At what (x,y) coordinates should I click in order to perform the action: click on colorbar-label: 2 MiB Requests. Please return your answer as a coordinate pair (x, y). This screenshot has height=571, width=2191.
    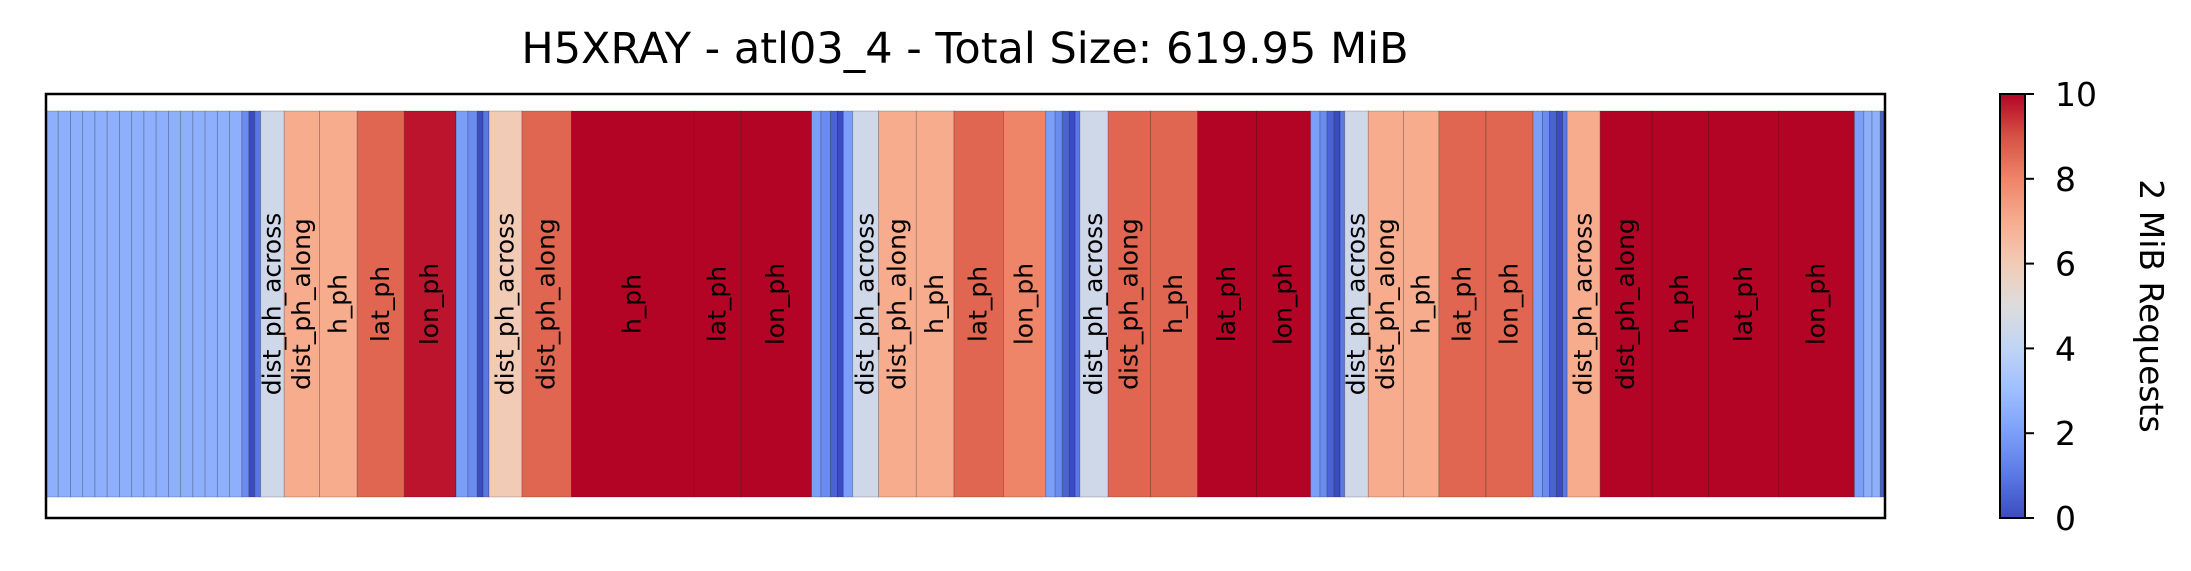
    Looking at the image, I should click on (2151, 306).